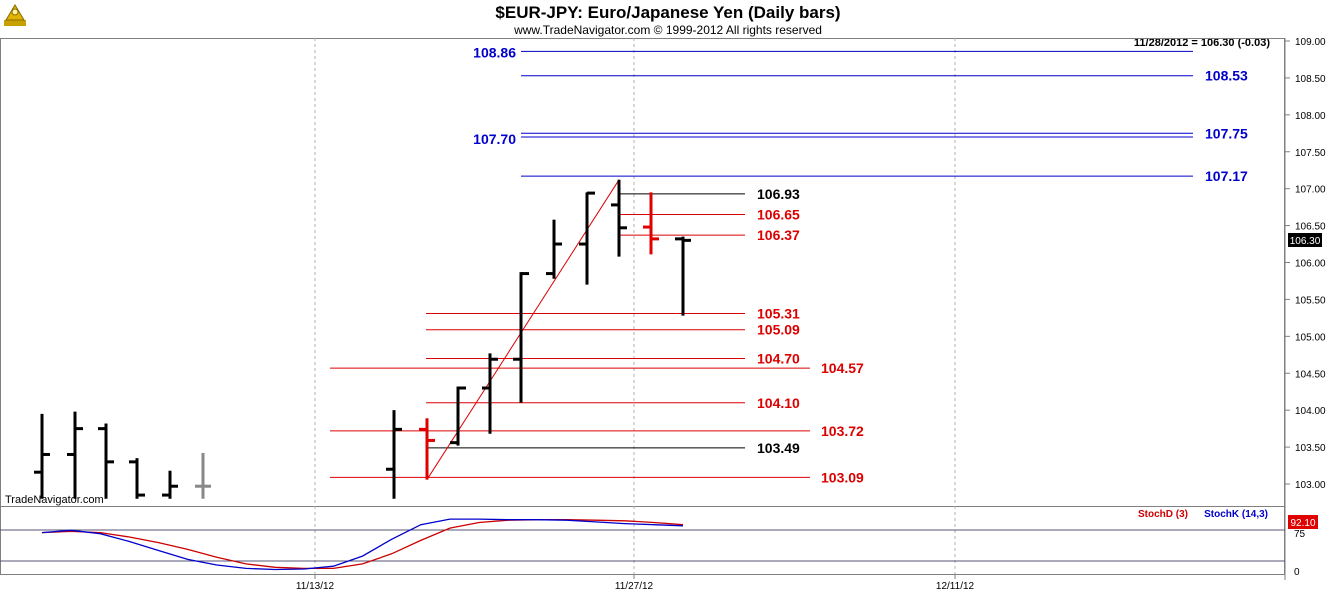 Image resolution: width=1336 pixels, height=594 pixels. I want to click on stochastic-indicator, so click(362, 544).